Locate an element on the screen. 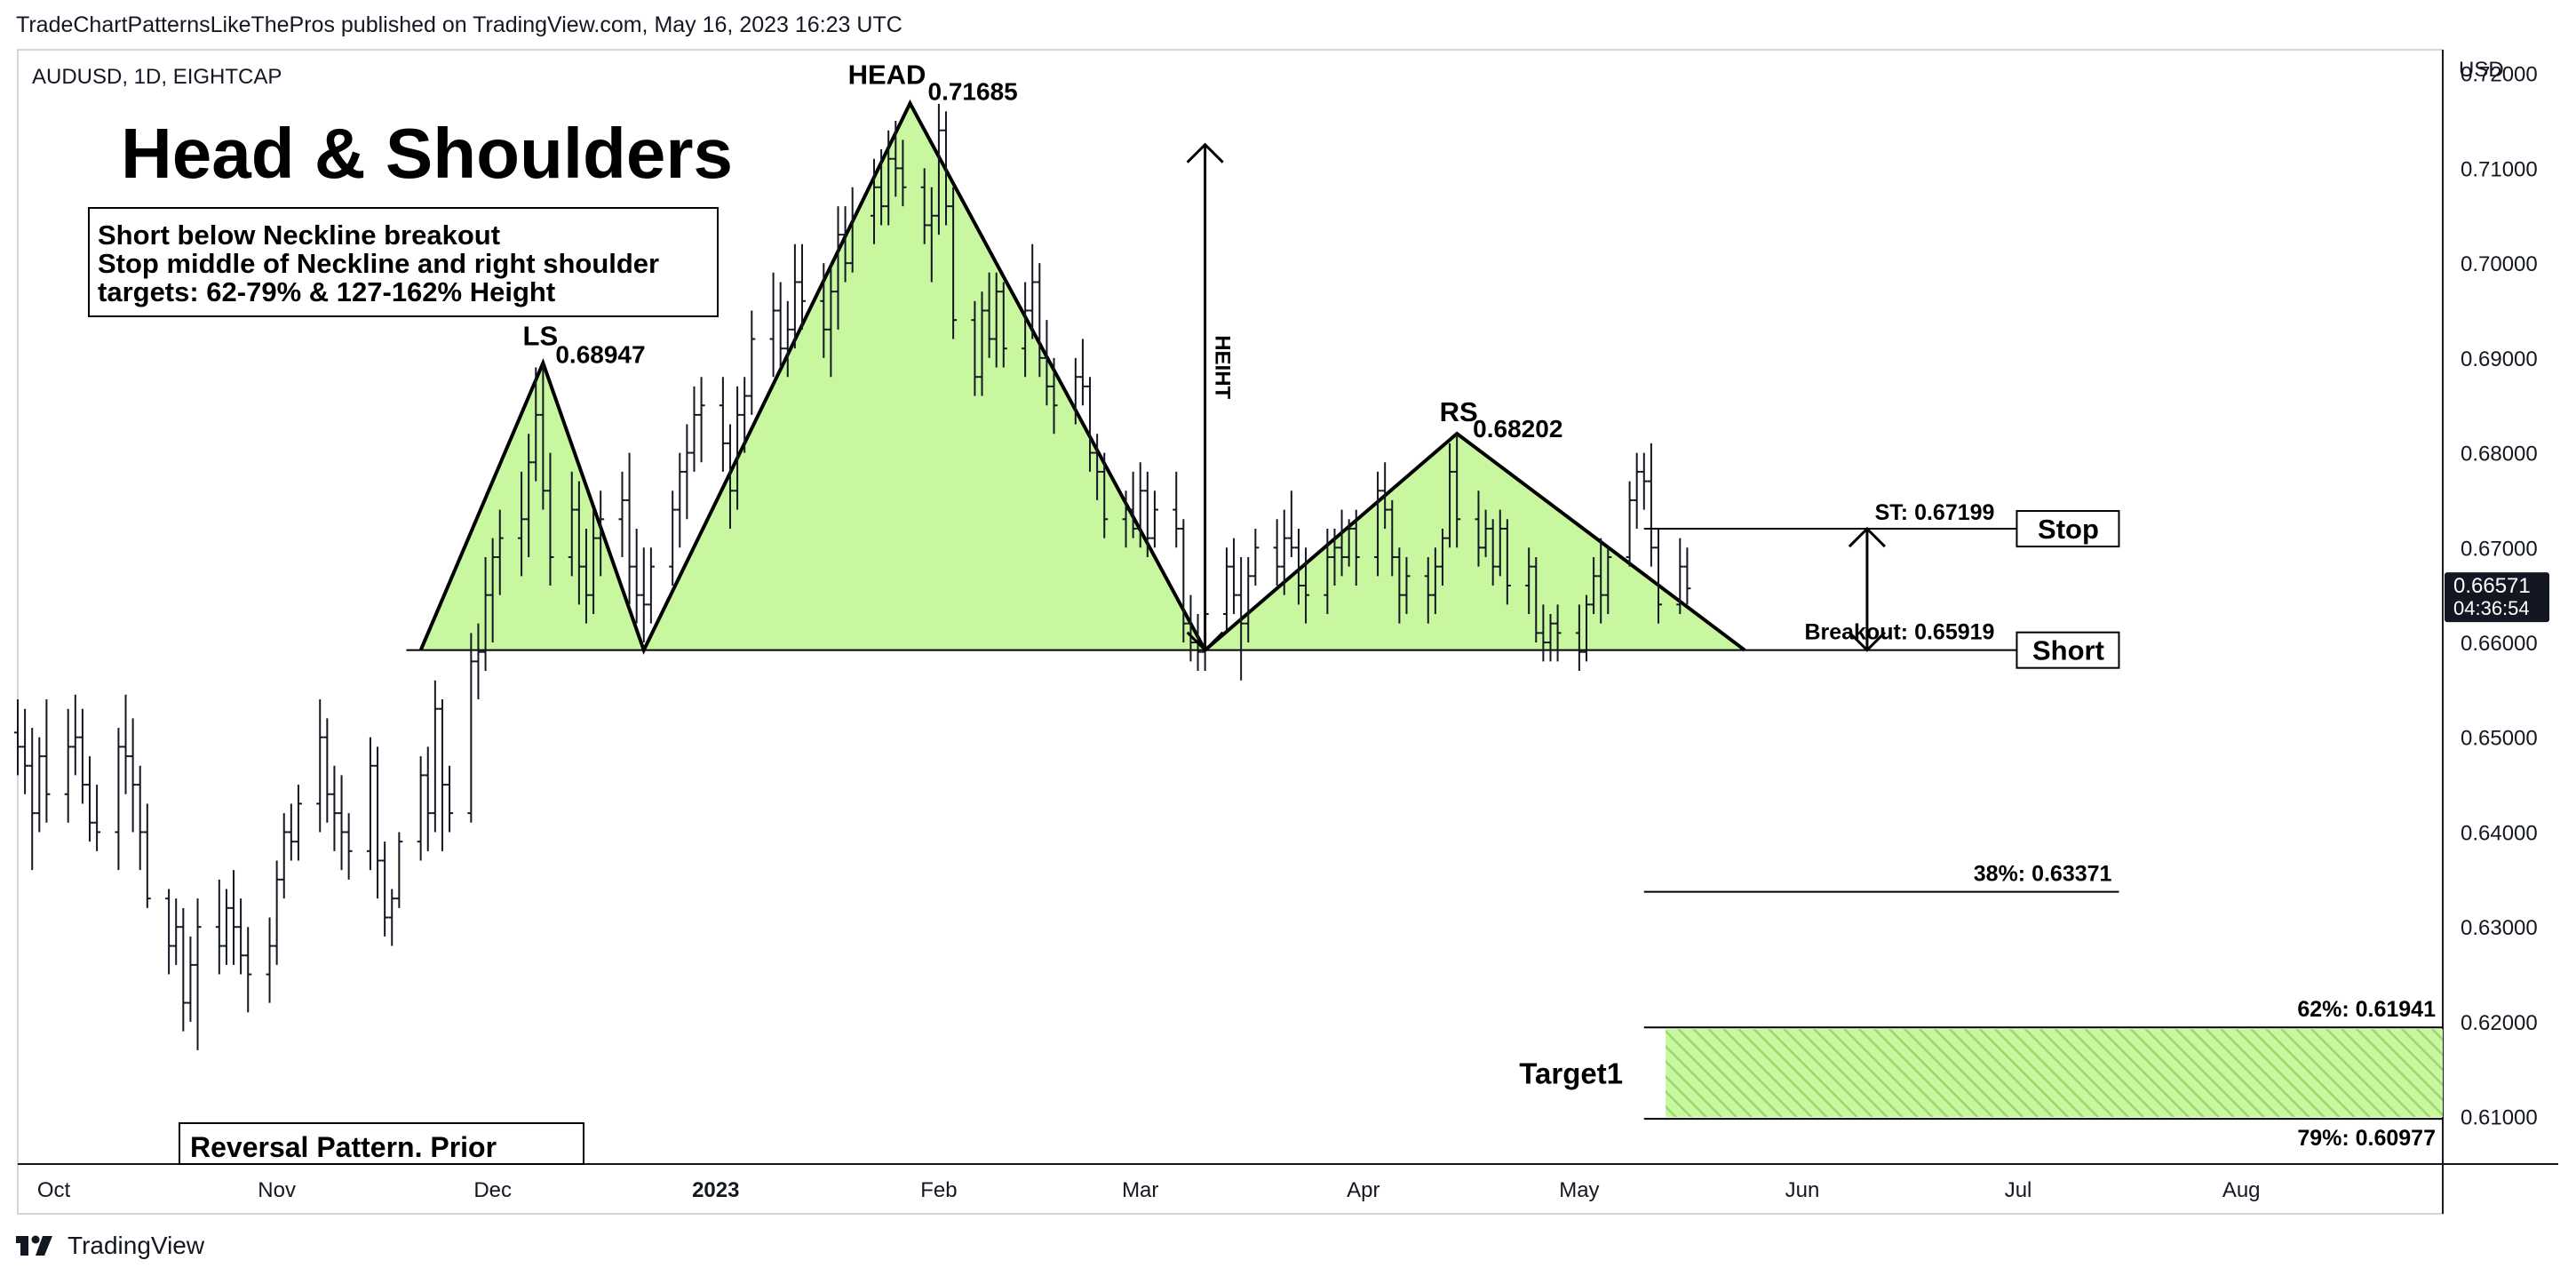 Image resolution: width=2576 pixels, height=1276 pixels. target-zone is located at coordinates (2054, 1073).